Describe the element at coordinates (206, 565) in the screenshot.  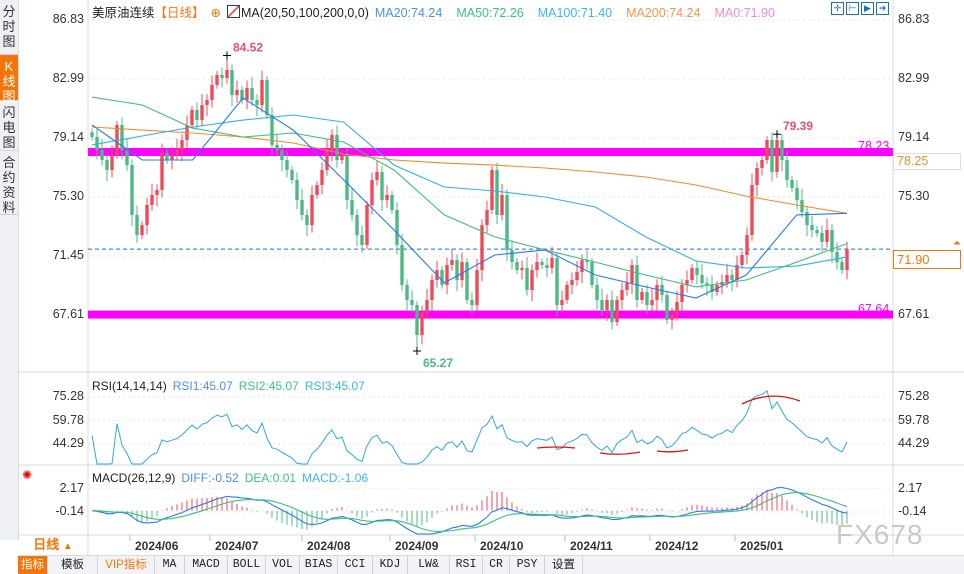
I see `indicator-tab: MACD` at that location.